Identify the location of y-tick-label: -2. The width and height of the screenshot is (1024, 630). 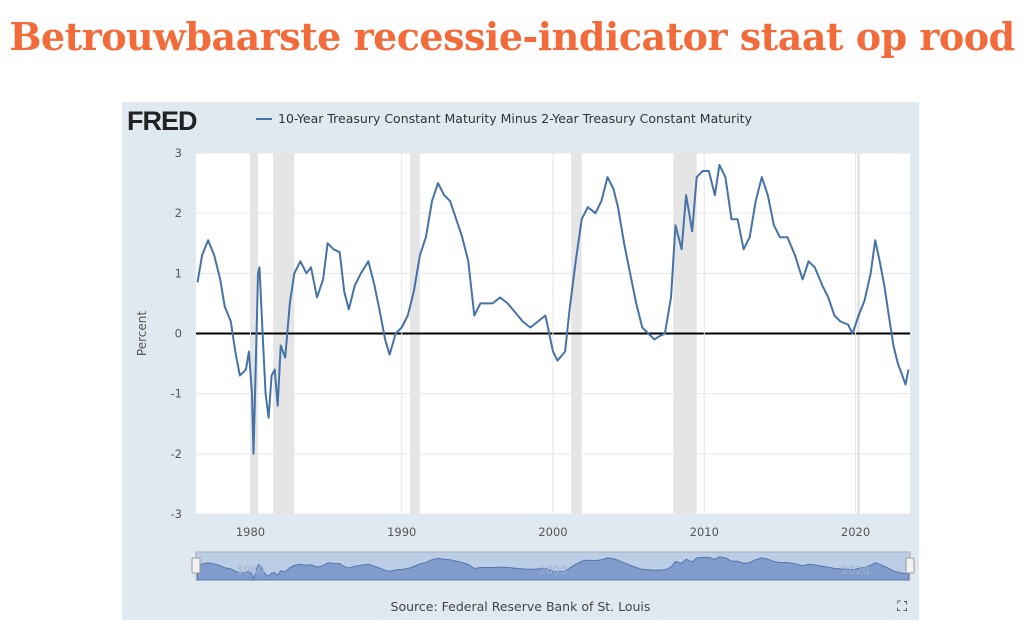
(176, 454).